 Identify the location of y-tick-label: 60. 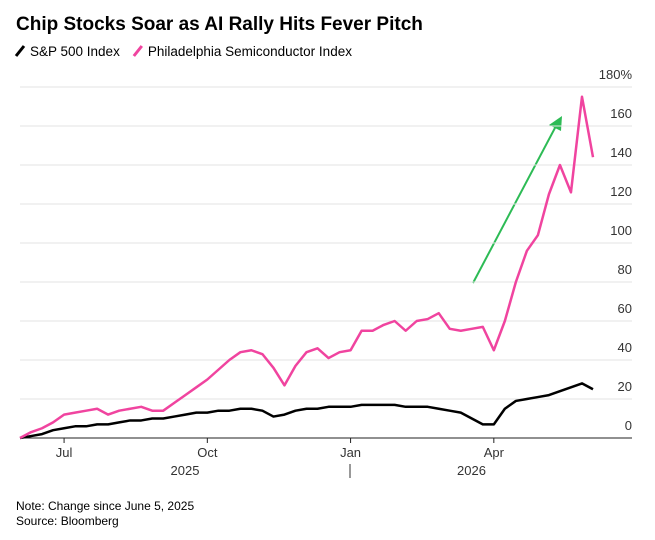
(625, 308).